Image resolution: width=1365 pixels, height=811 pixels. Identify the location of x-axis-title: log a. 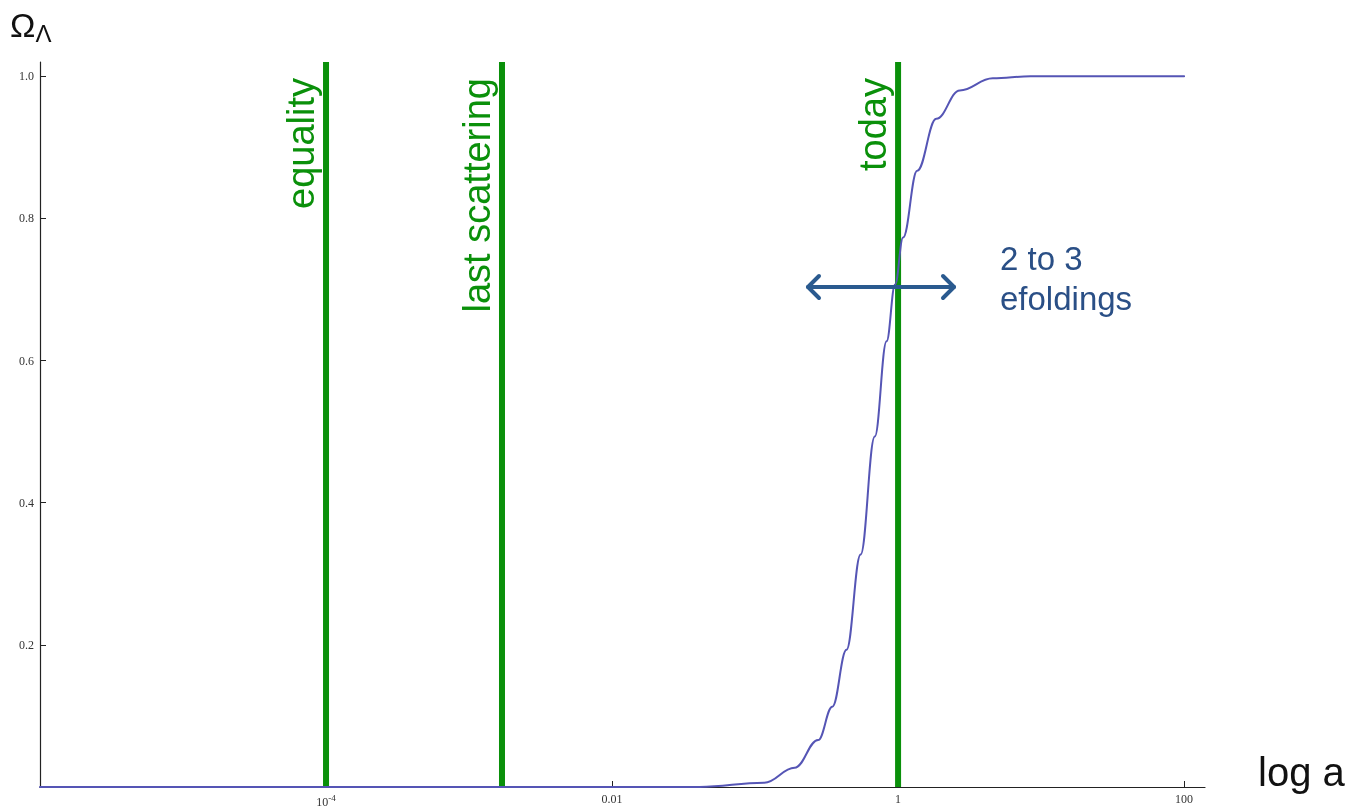
(1302, 772).